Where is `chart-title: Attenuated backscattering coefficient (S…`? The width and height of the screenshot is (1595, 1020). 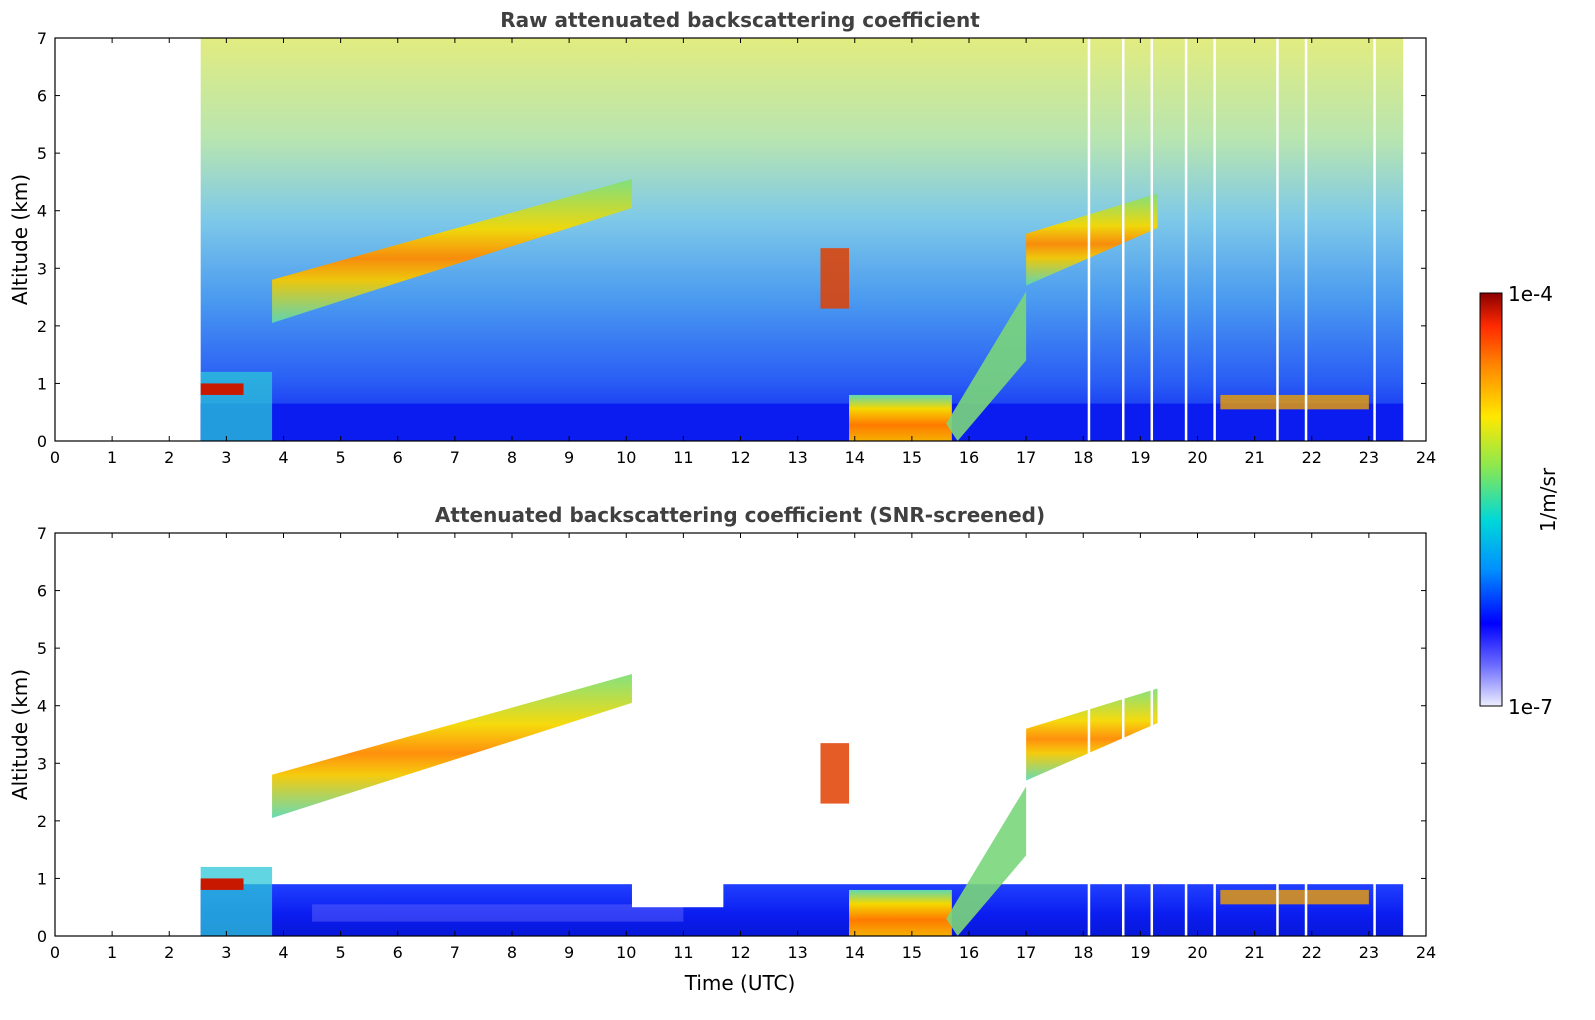 chart-title: Attenuated backscattering coefficient (S… is located at coordinates (740, 515).